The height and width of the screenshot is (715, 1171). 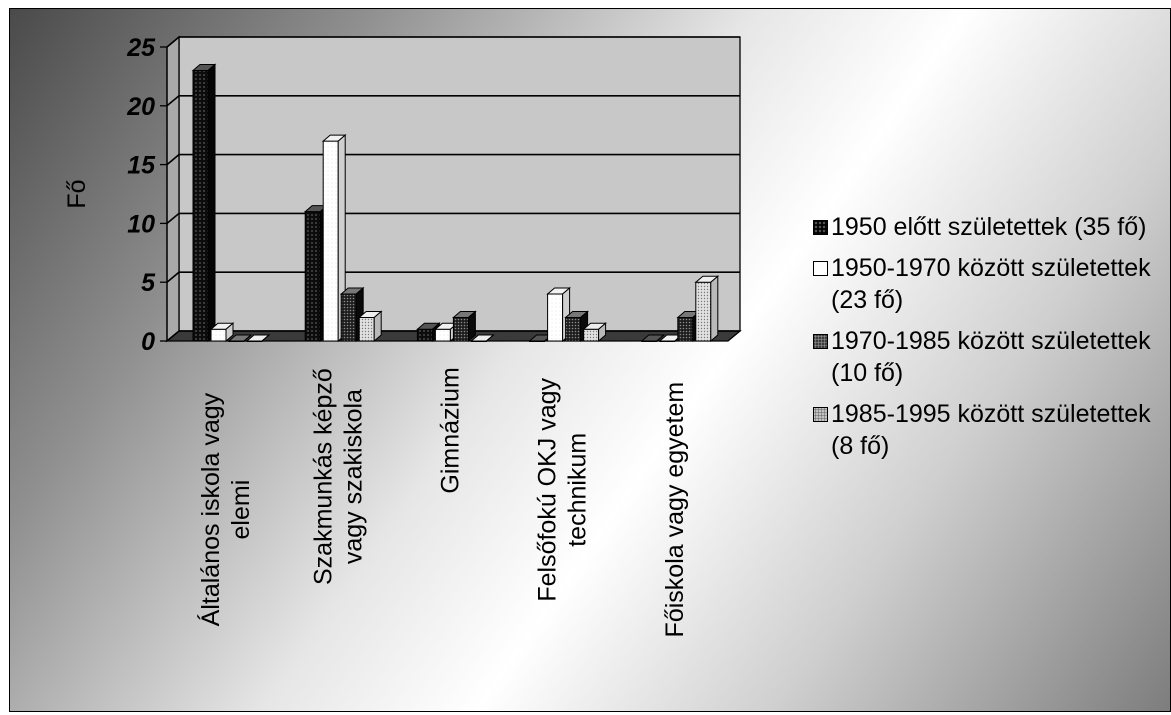 What do you see at coordinates (451, 430) in the screenshot?
I see `x-category-label-2: Gimnázium` at bounding box center [451, 430].